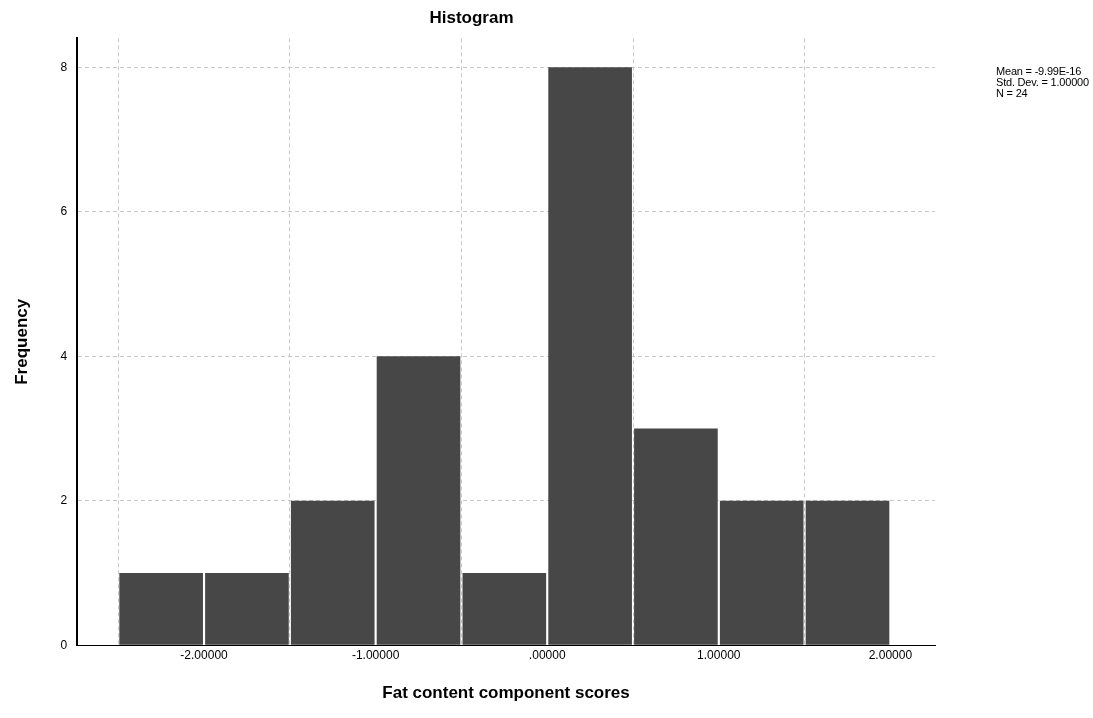 Image resolution: width=1093 pixels, height=718 pixels. Describe the element at coordinates (375, 654) in the screenshot. I see `x-tick-label: -1.00000` at that location.